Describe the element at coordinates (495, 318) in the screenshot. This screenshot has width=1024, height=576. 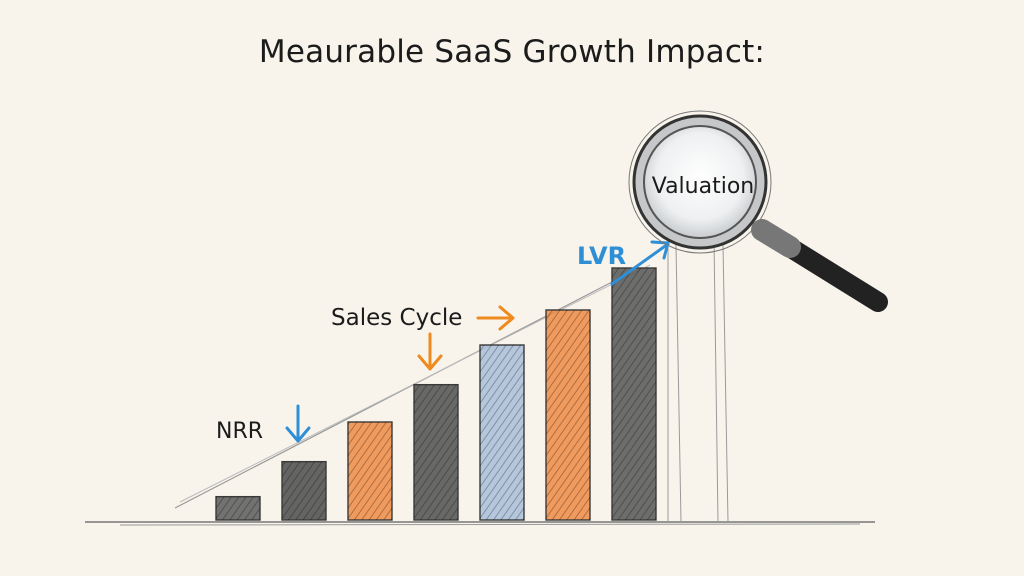
I see `right-arrow-icon` at that location.